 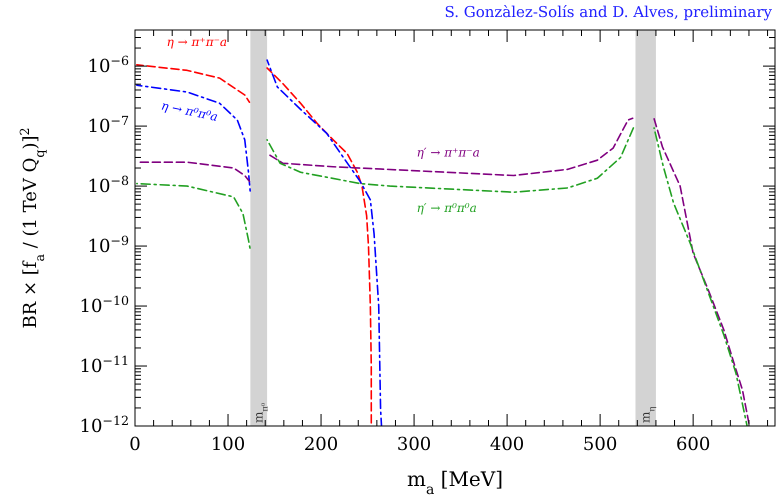 I want to click on x-tick-label: 500, so click(x=600, y=444).